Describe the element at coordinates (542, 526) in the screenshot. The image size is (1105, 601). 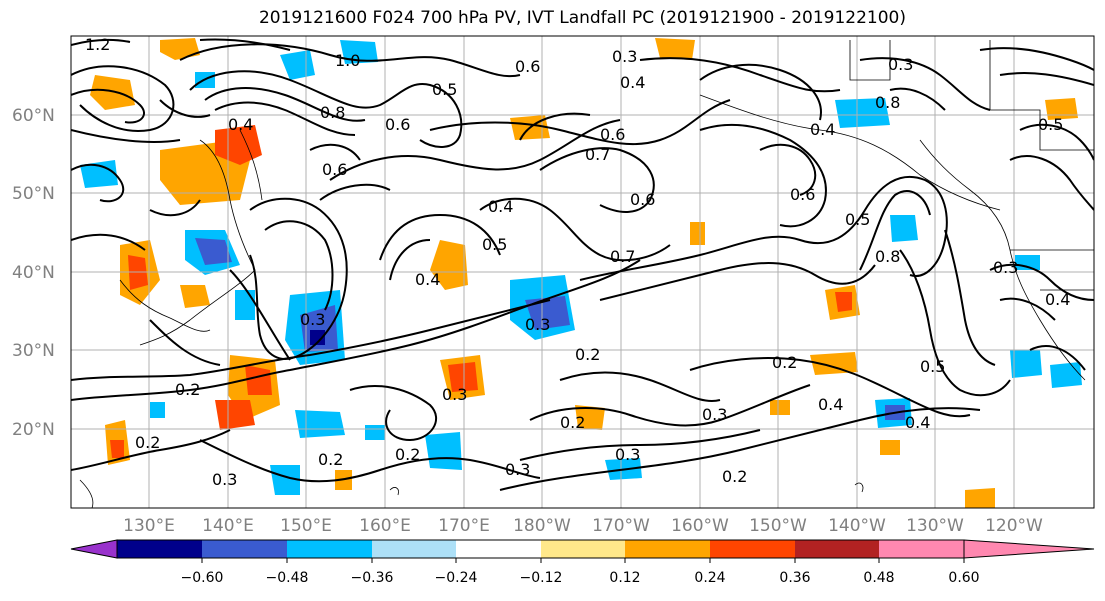
I see `lon-label: 180°W` at that location.